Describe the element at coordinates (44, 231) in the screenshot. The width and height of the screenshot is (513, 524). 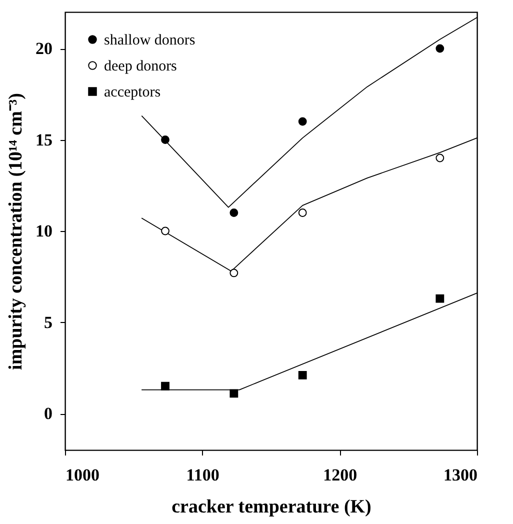
I see `y-tick-label: 10` at that location.